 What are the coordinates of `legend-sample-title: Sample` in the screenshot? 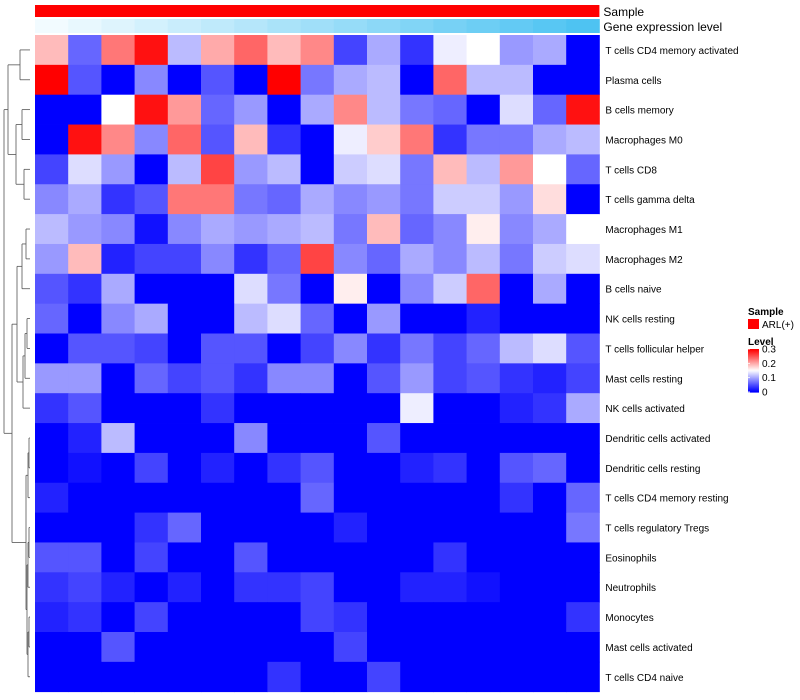 It's located at (766, 312).